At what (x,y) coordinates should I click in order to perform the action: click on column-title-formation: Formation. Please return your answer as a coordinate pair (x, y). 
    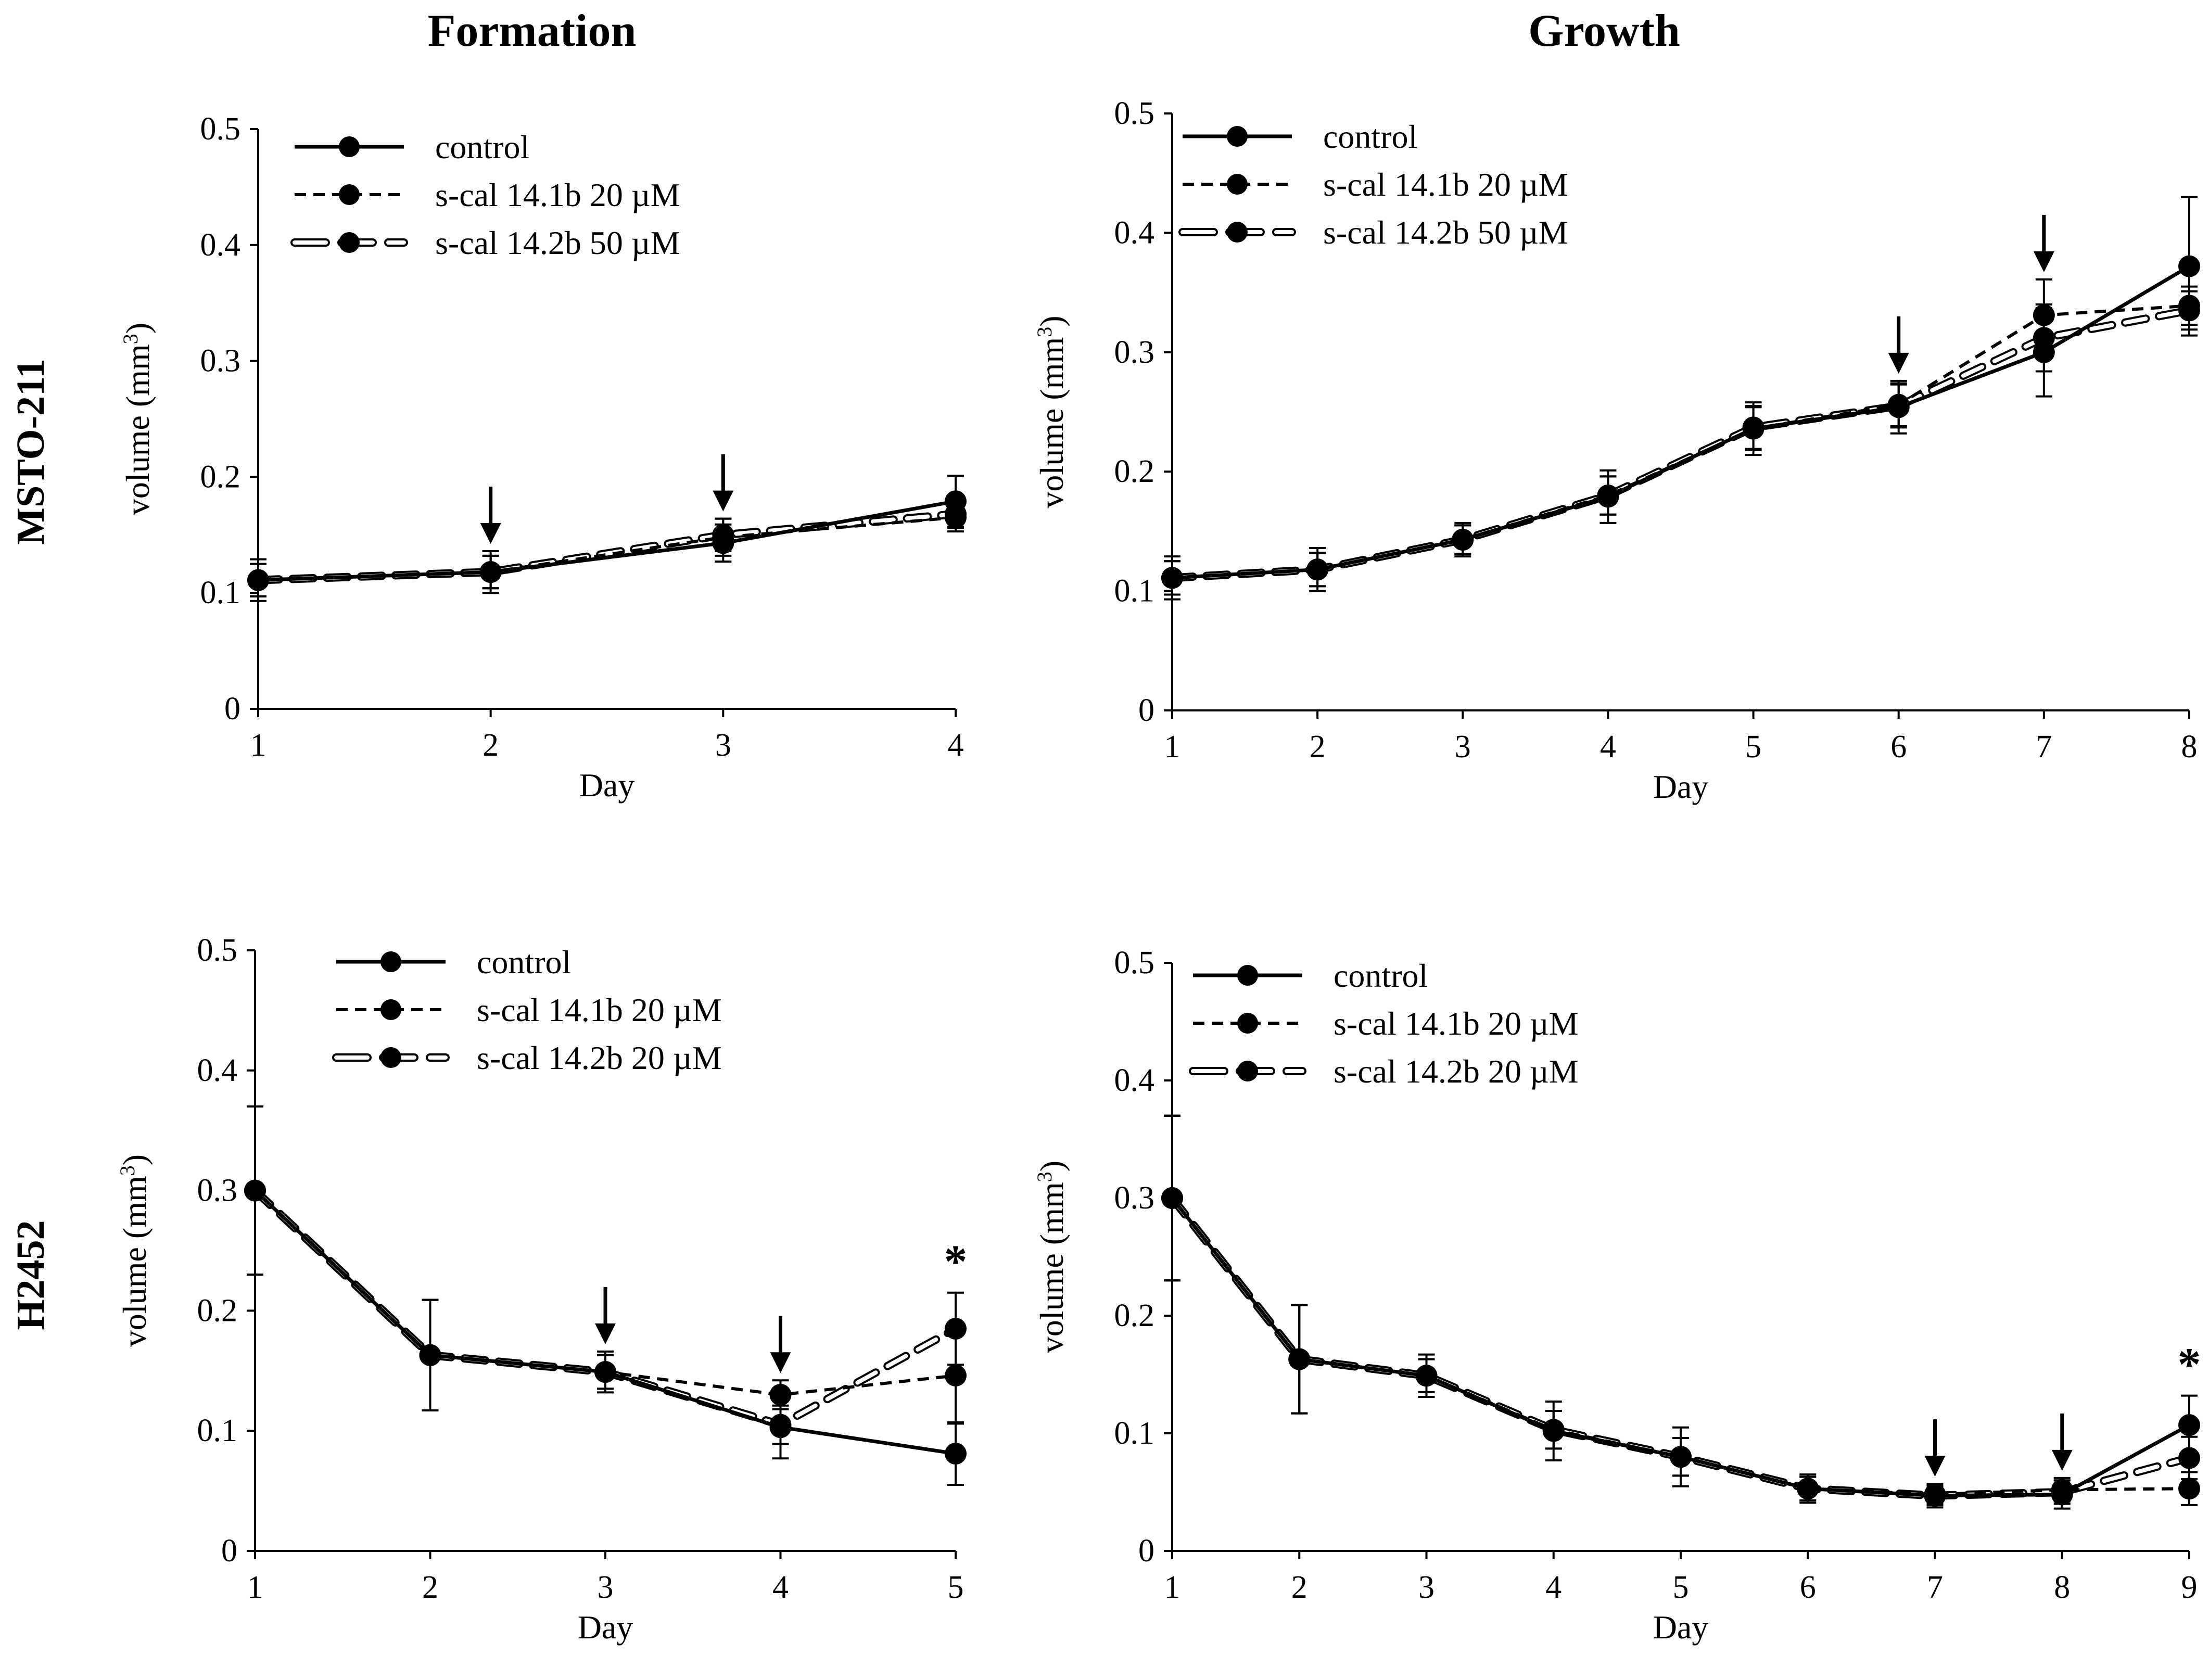
    Looking at the image, I should click on (532, 31).